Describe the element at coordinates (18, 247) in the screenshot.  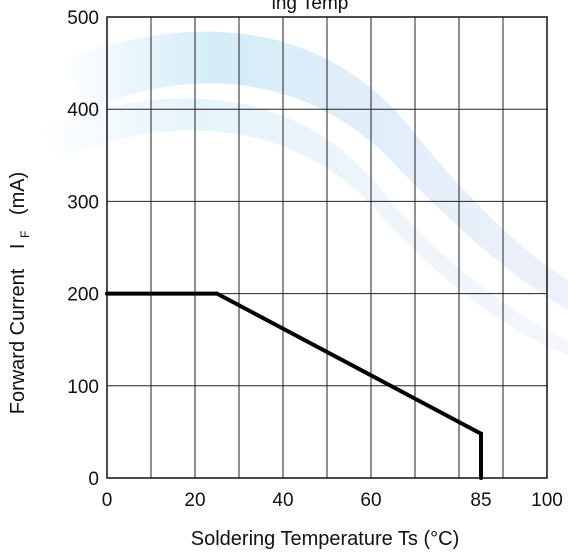
I see `y-axis-title-symbol: I` at that location.